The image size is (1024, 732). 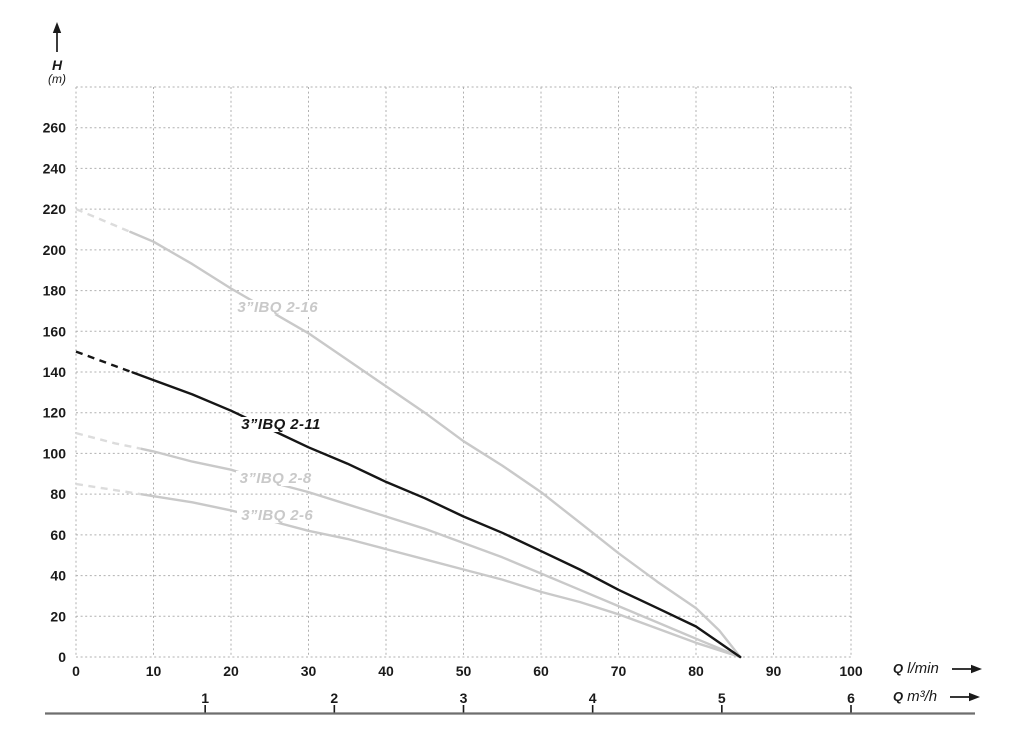 What do you see at coordinates (55, 168) in the screenshot?
I see `y-tick-label: 240` at bounding box center [55, 168].